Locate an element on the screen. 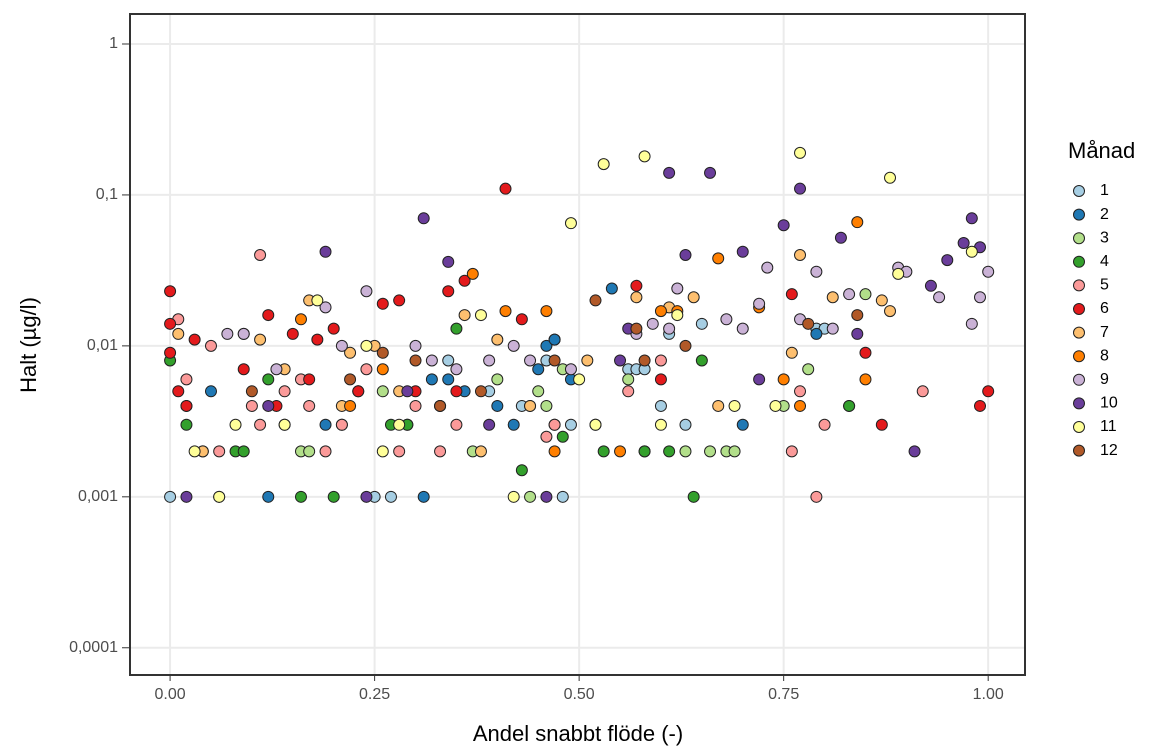  legend-label: 6 is located at coordinates (1104, 308).